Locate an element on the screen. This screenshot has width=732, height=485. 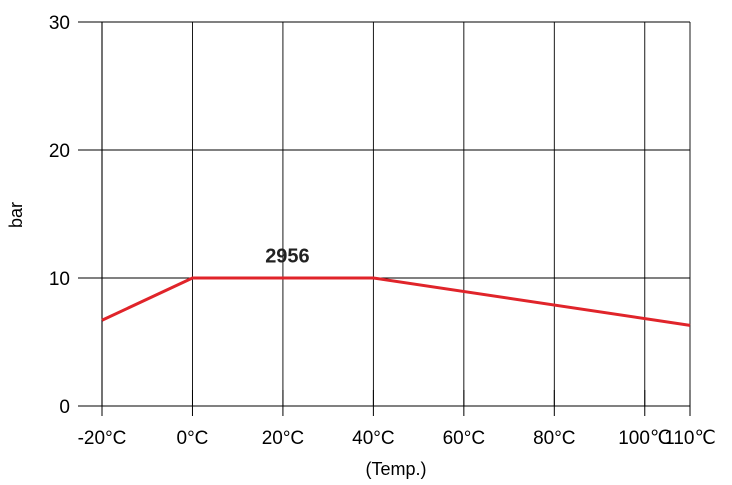
series-layer is located at coordinates (396, 301).